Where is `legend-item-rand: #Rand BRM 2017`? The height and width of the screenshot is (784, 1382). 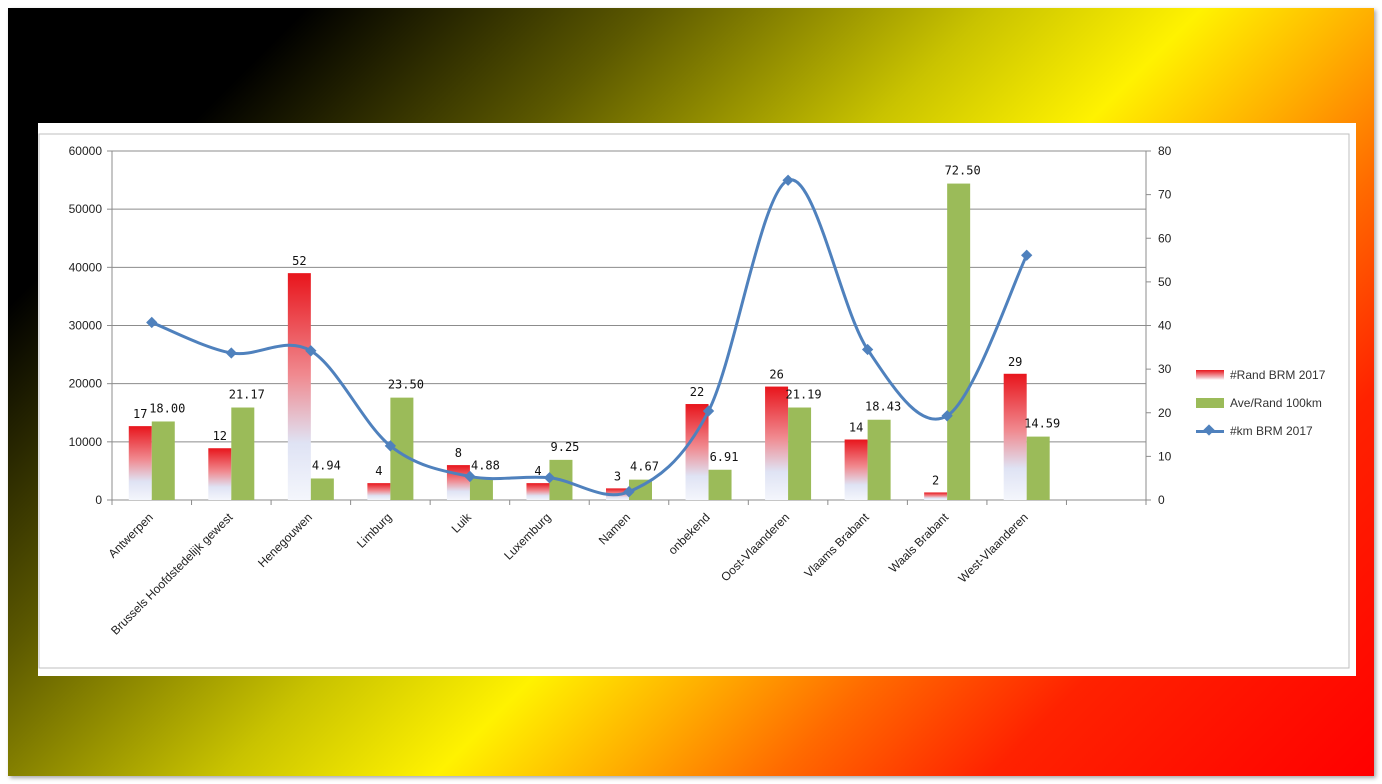 legend-item-rand: #Rand BRM 2017 is located at coordinates (1276, 375).